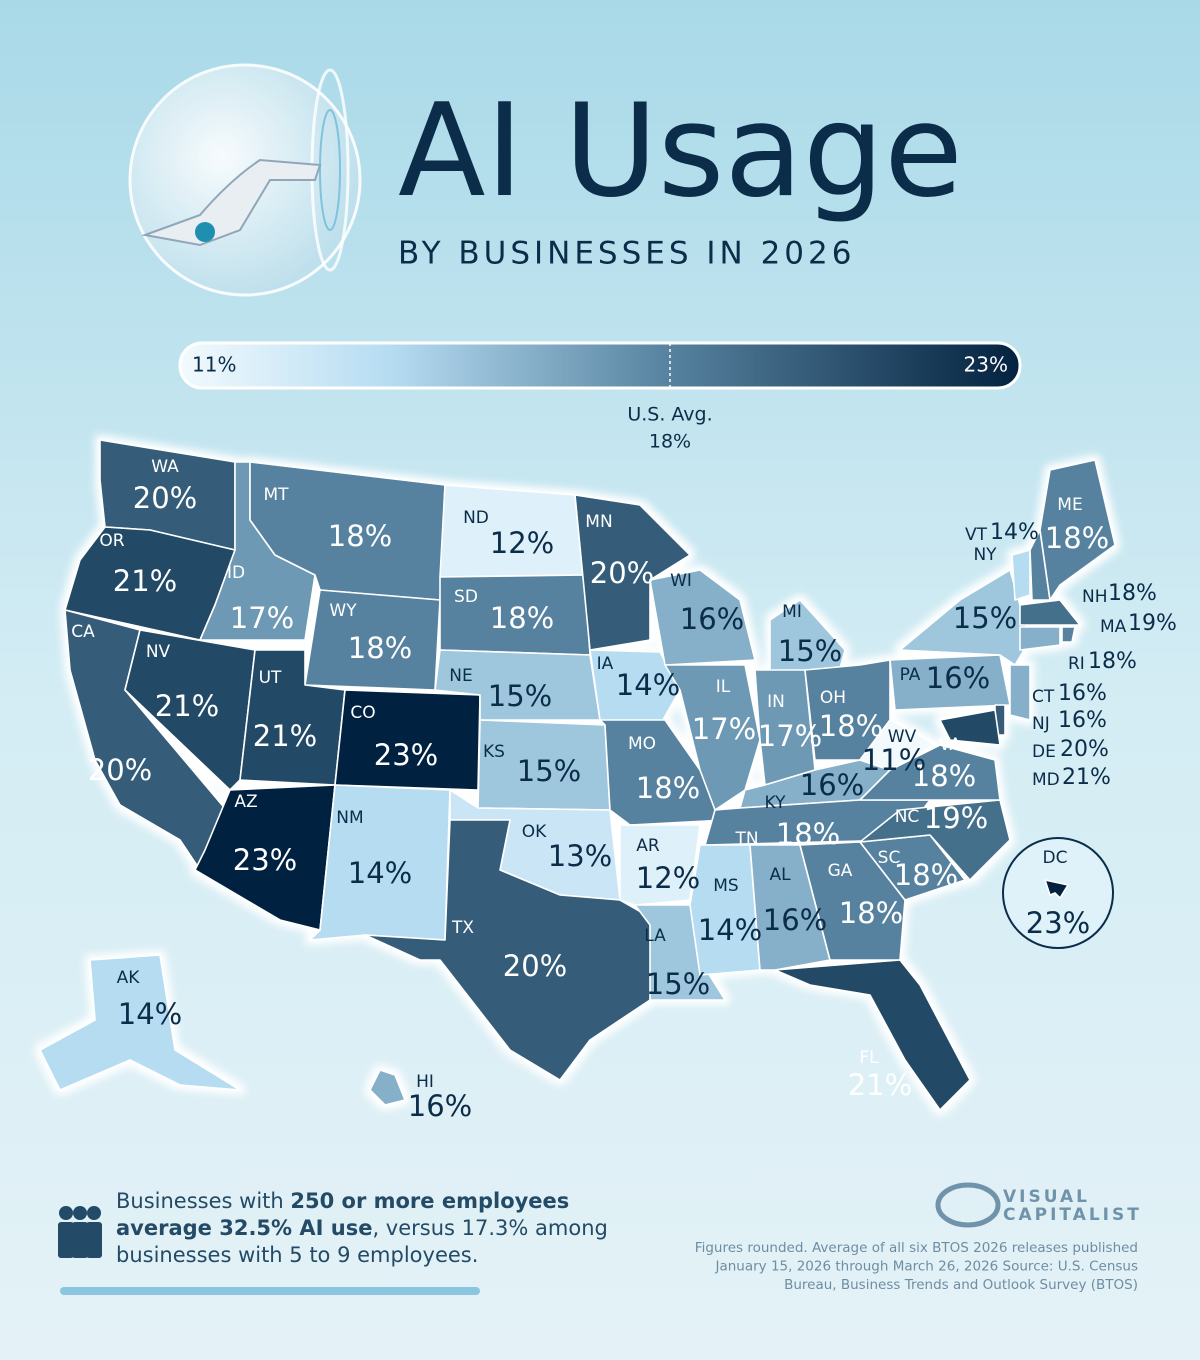 The image size is (1200, 1360). What do you see at coordinates (80, 1232) in the screenshot?
I see `people-icon` at bounding box center [80, 1232].